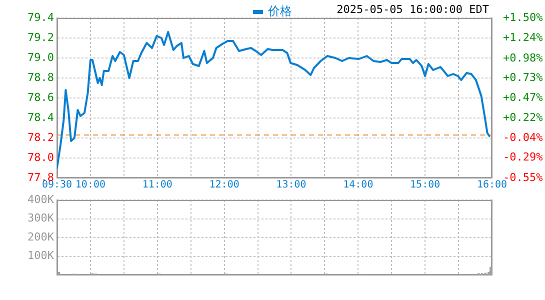 The width and height of the screenshot is (545, 300). Describe the element at coordinates (41, 199) in the screenshot. I see `y-tick-label: 400K` at that location.